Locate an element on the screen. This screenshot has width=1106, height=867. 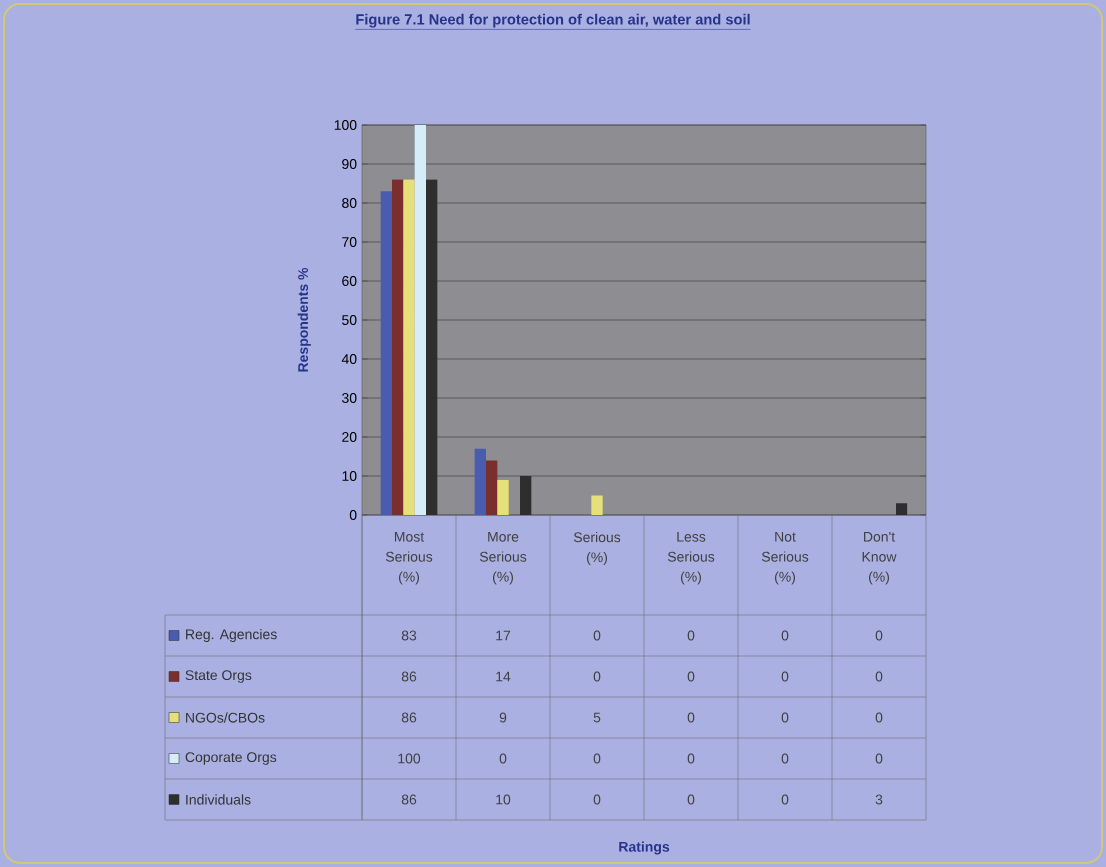
y-tick-label: 30 is located at coordinates (349, 398).